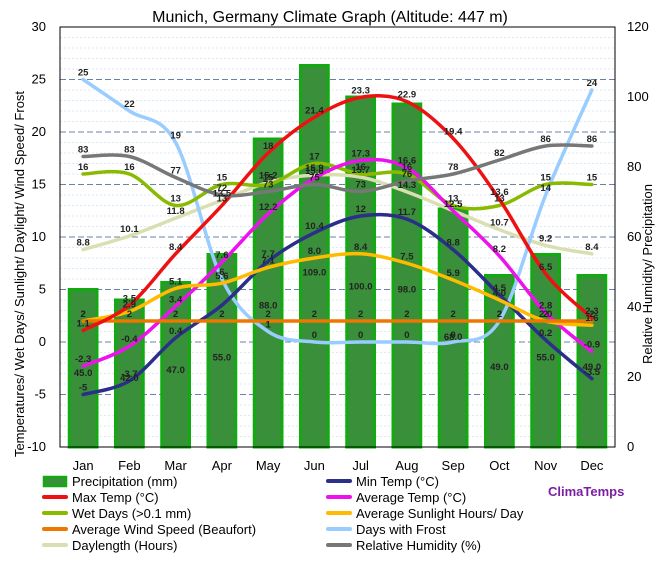 Image resolution: width=661 pixels, height=563 pixels. I want to click on precipitation-bar-apr, so click(222, 351).